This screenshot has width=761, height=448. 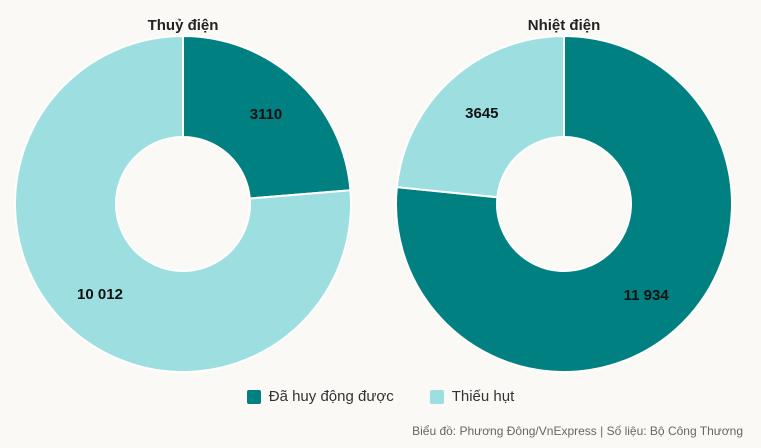 I want to click on legend-label-thieu-hut: Thiếu hụt, so click(x=483, y=396).